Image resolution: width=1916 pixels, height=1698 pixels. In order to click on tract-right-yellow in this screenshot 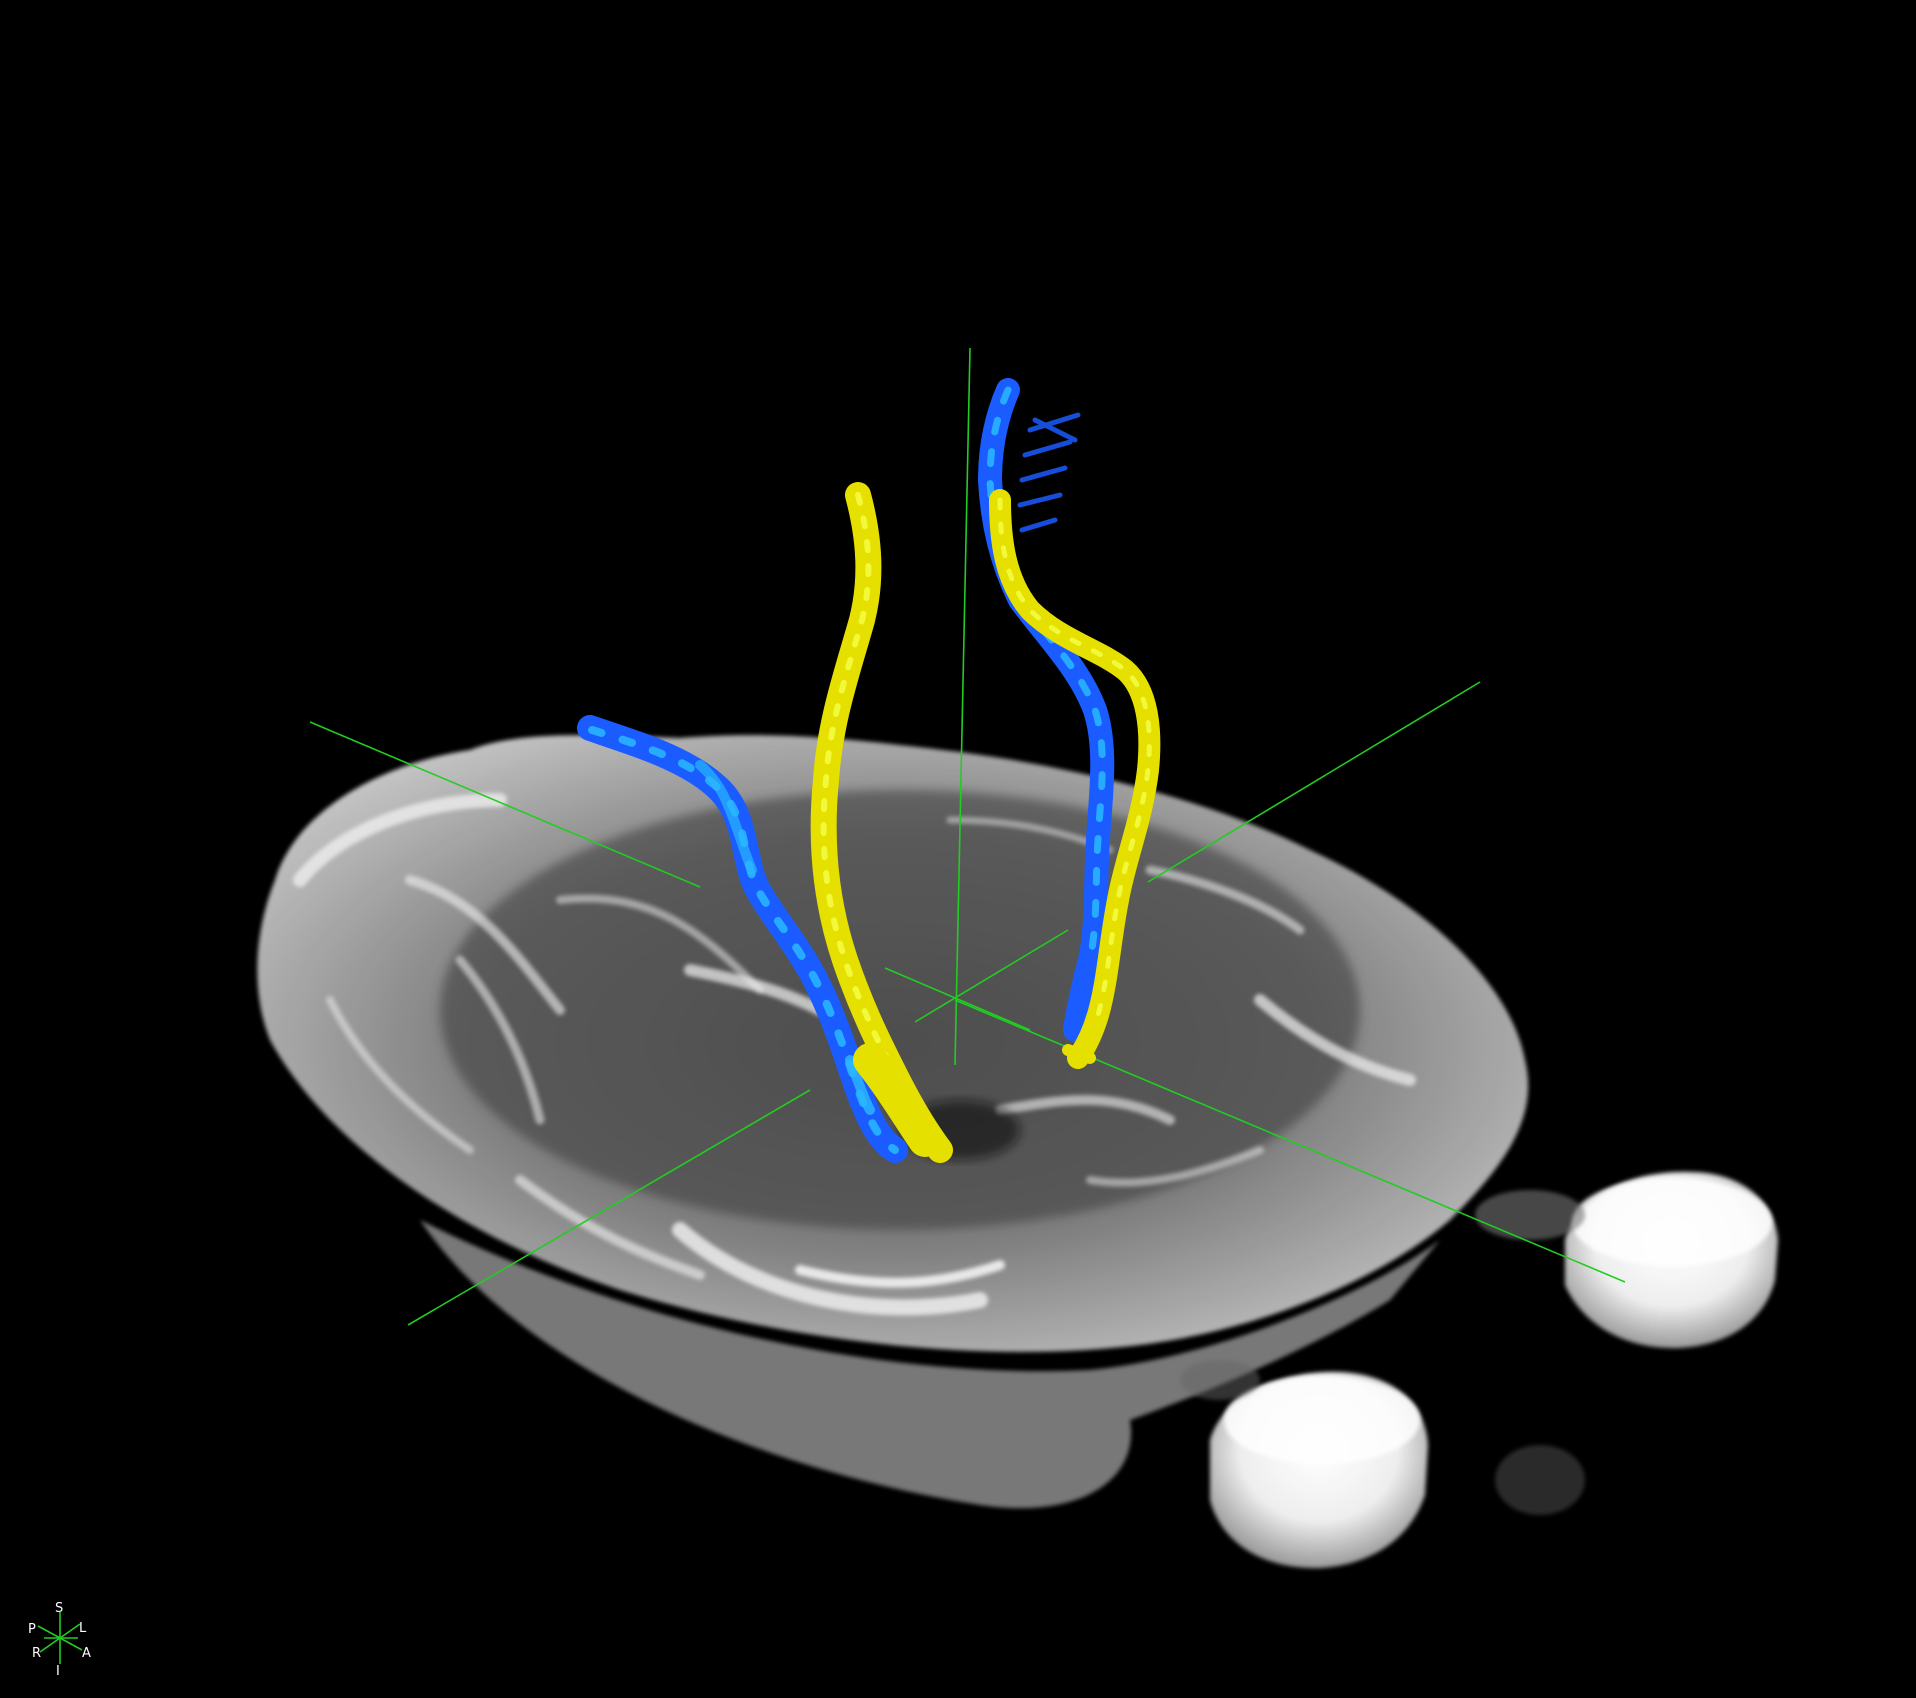, I will do `click(1075, 779)`.